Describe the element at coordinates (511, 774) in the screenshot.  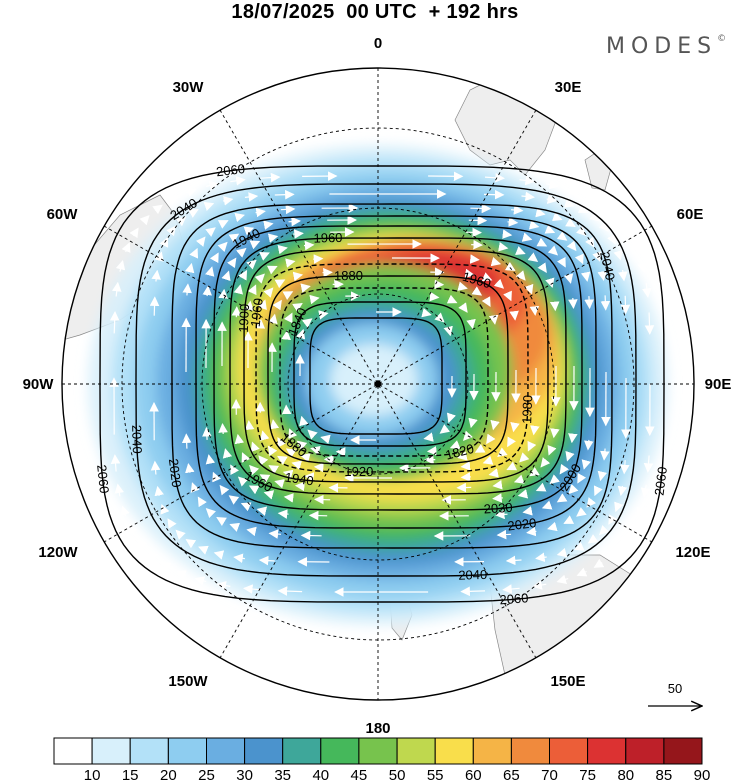
I see `colorbar-tick-label: 65` at that location.